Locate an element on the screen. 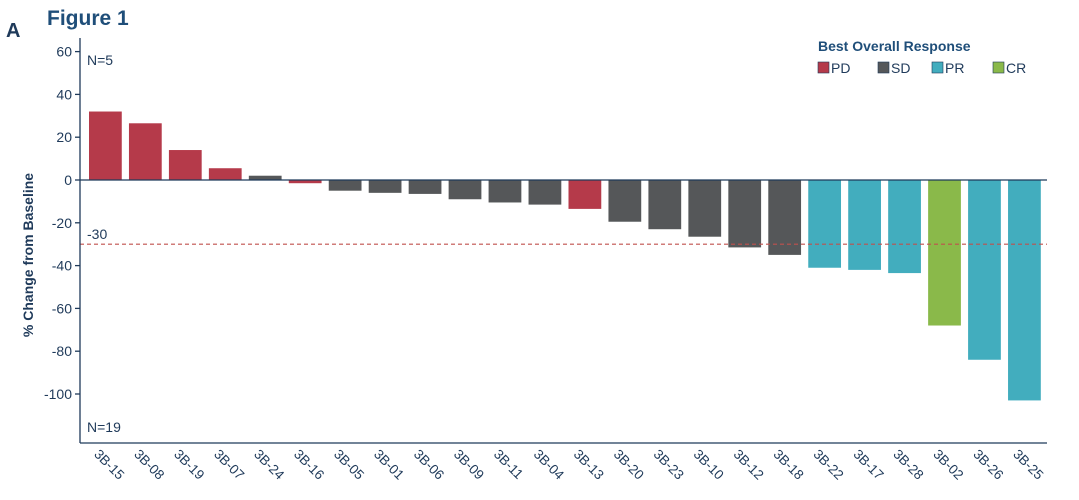 The image size is (1079, 500). x-tick-label: 3B-10 is located at coordinates (709, 465).